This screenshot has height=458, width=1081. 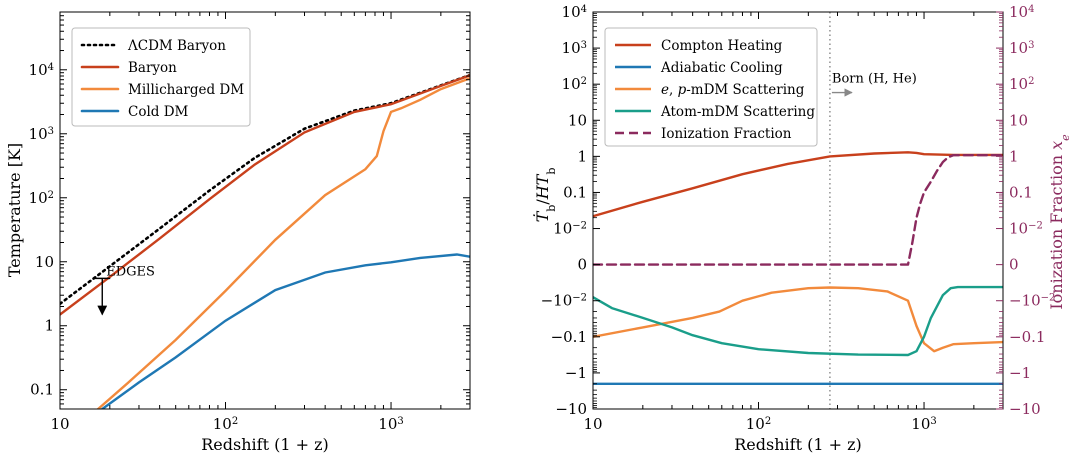 I want to click on right-y-tick-label: 1, so click(x=582, y=156).